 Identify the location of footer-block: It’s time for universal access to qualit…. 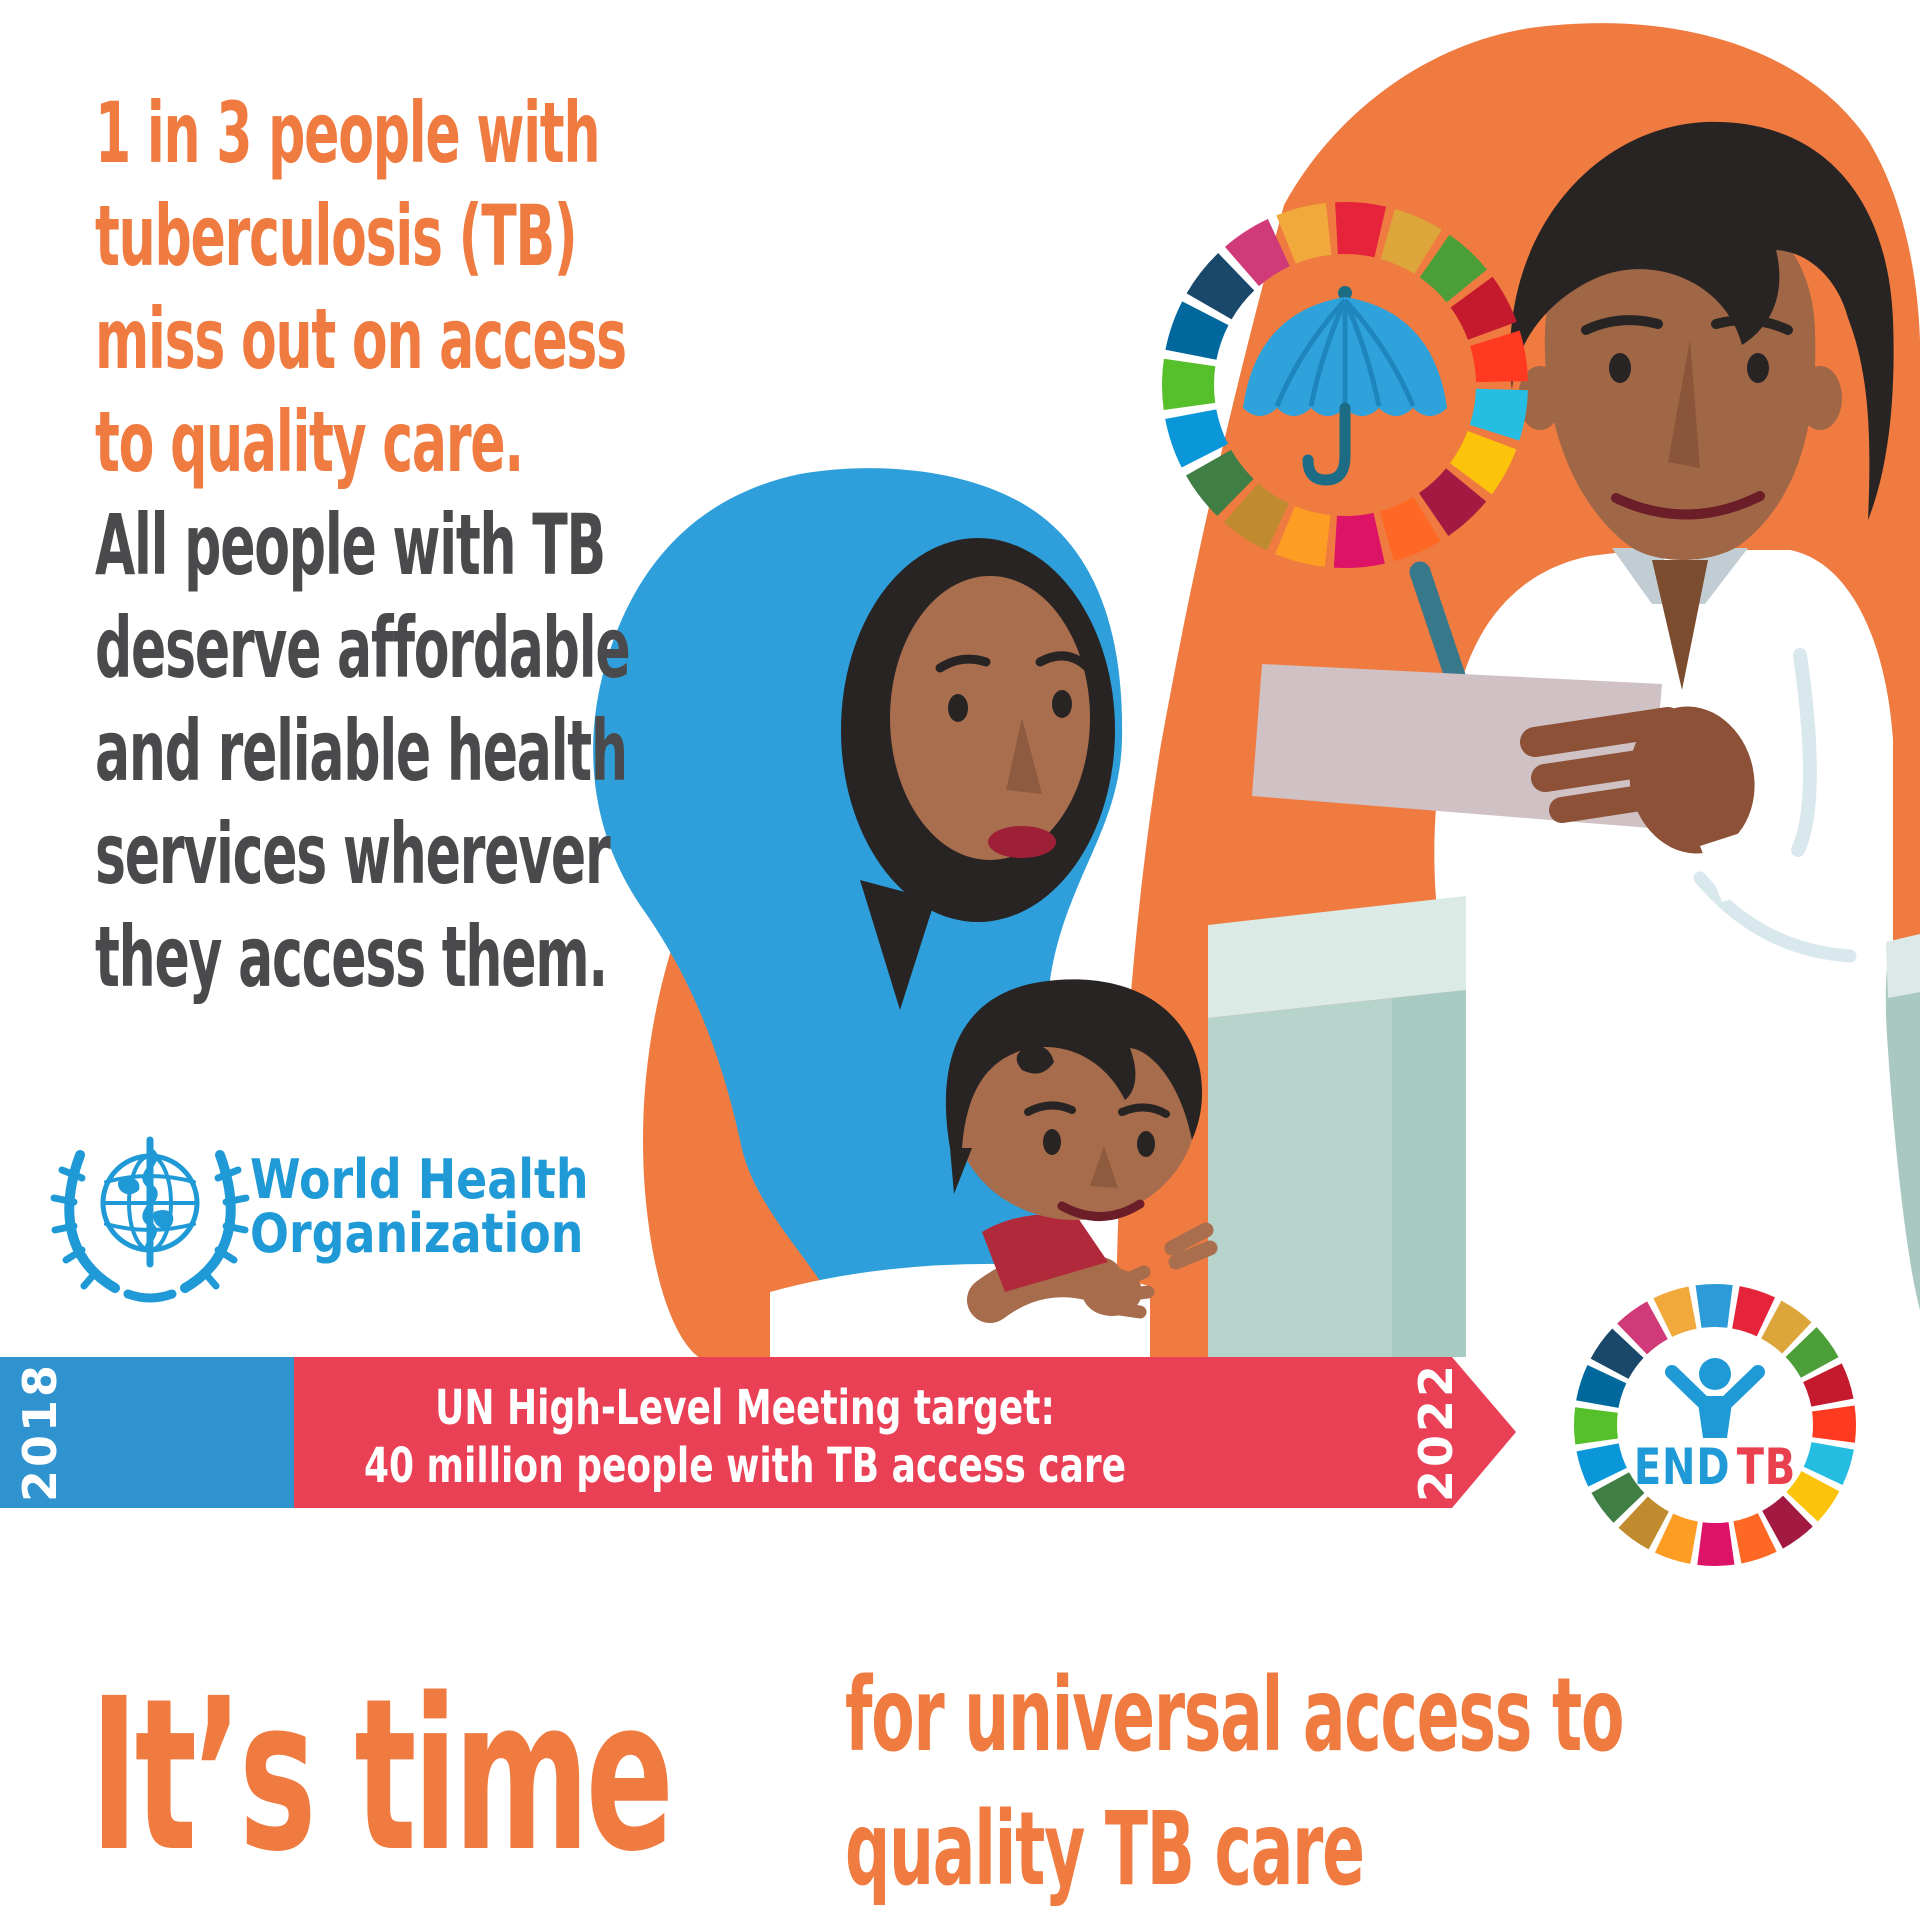
(857, 1781).